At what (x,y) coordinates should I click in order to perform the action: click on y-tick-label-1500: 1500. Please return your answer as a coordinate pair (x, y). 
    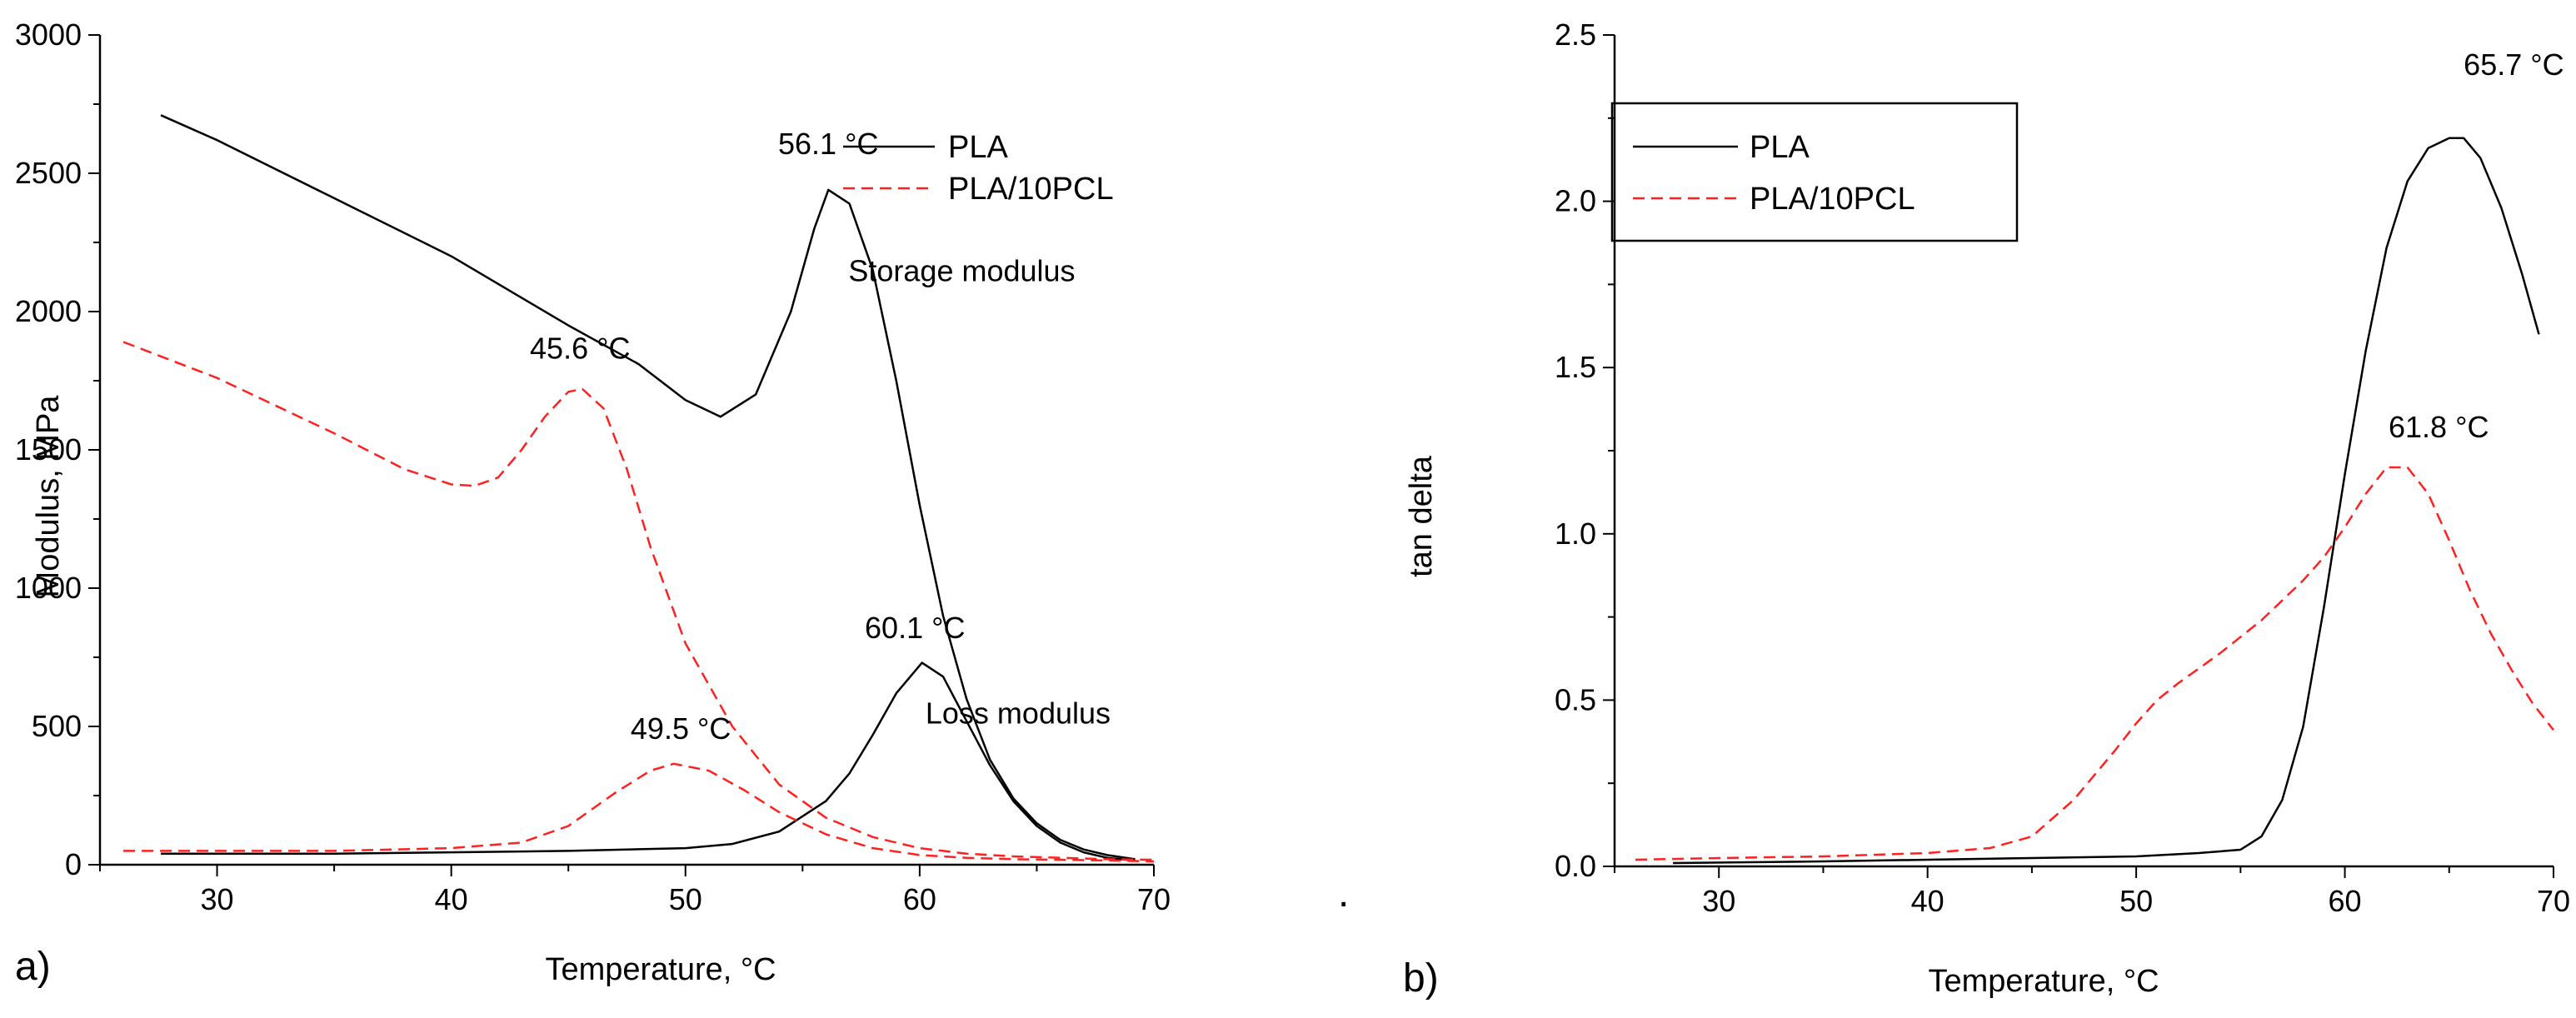
    Looking at the image, I should click on (48, 449).